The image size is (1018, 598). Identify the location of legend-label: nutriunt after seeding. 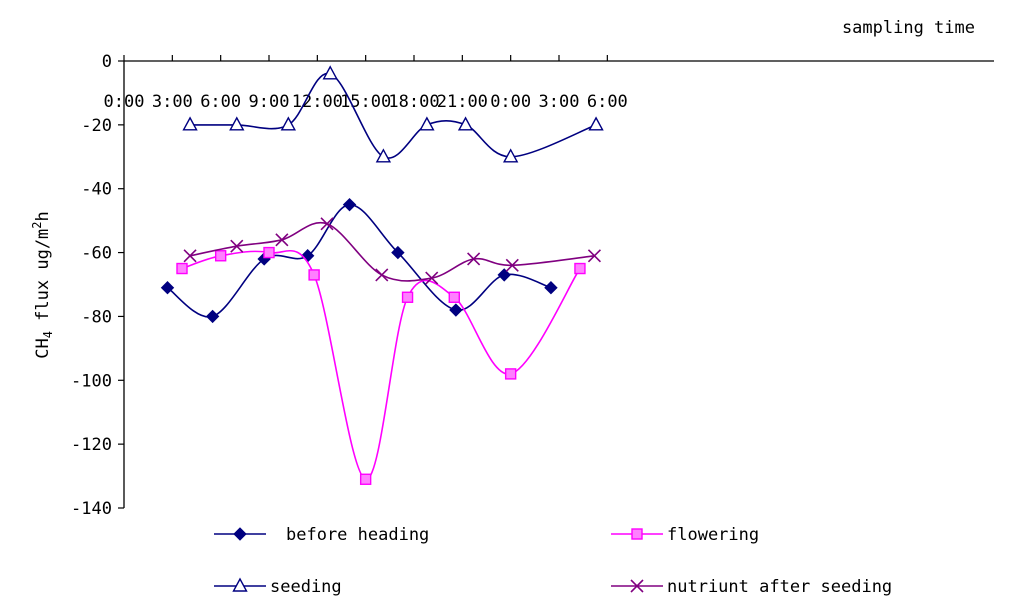
(779, 587).